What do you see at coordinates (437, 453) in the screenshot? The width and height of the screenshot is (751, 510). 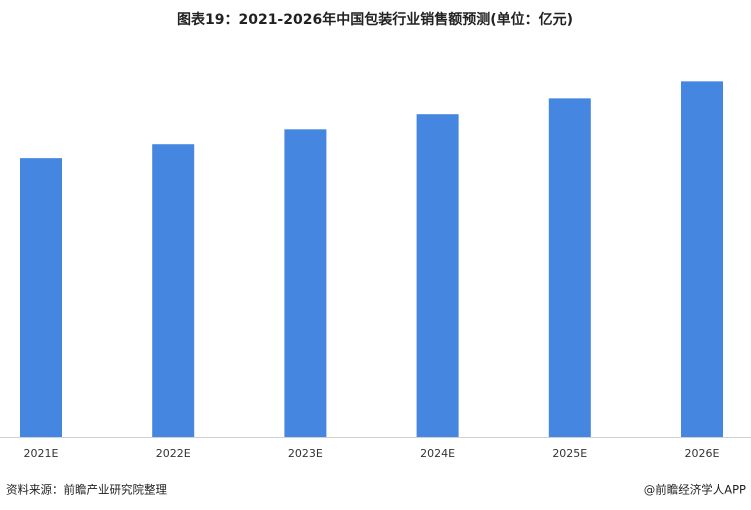 I see `x-tick-label: 2024E` at bounding box center [437, 453].